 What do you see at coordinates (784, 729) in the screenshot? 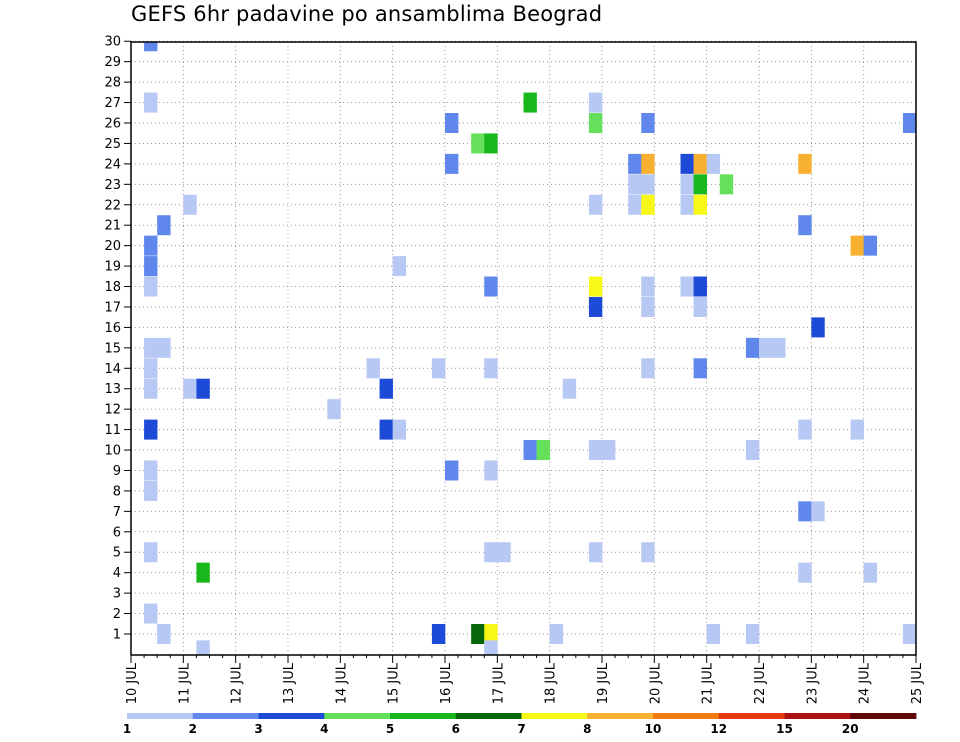
I see `colorbar-label: 15` at bounding box center [784, 729].